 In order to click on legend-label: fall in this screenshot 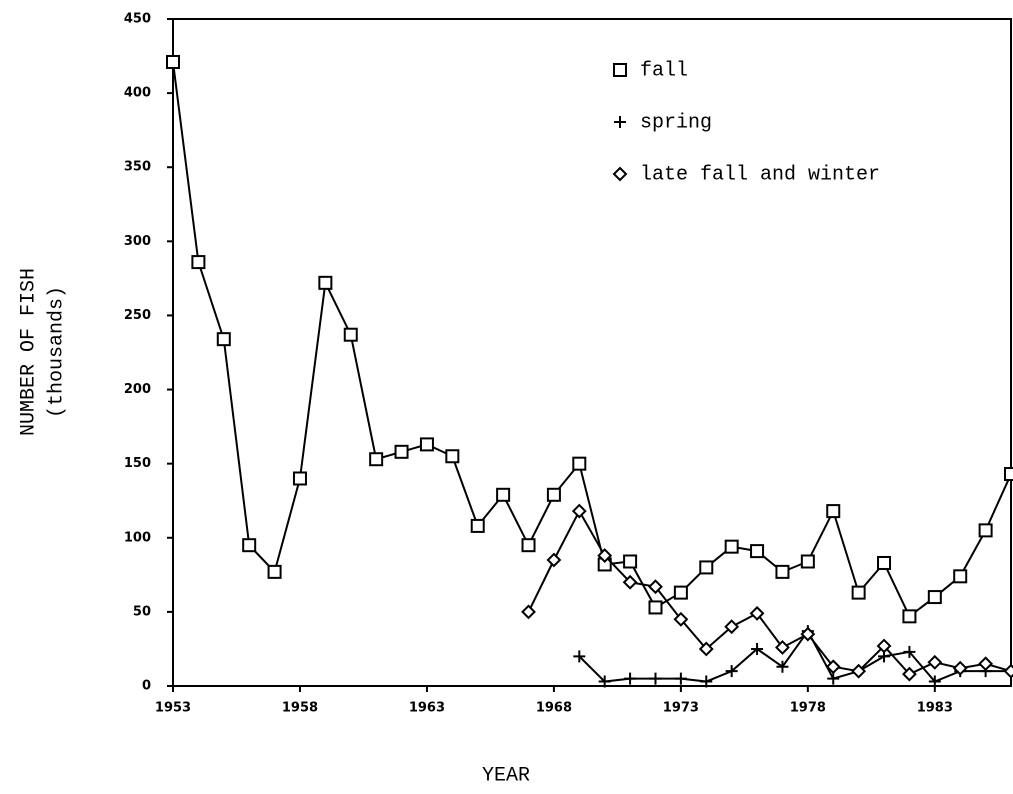, I will do `click(664, 70)`.